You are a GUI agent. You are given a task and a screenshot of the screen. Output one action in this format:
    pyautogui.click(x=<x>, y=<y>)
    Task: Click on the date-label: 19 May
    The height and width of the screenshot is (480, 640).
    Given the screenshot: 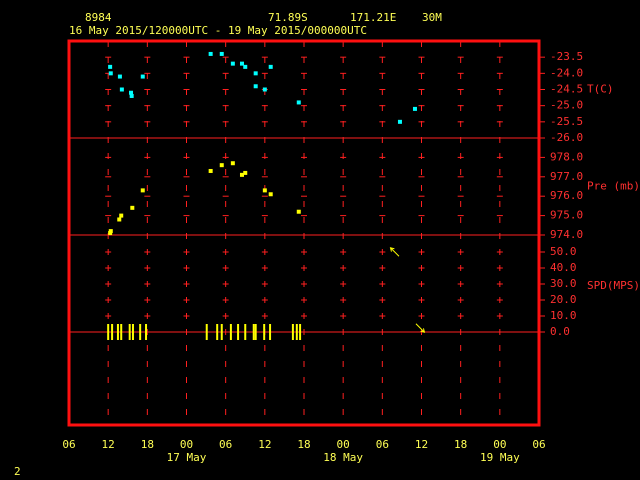 What is the action you would take?
    pyautogui.click(x=500, y=457)
    